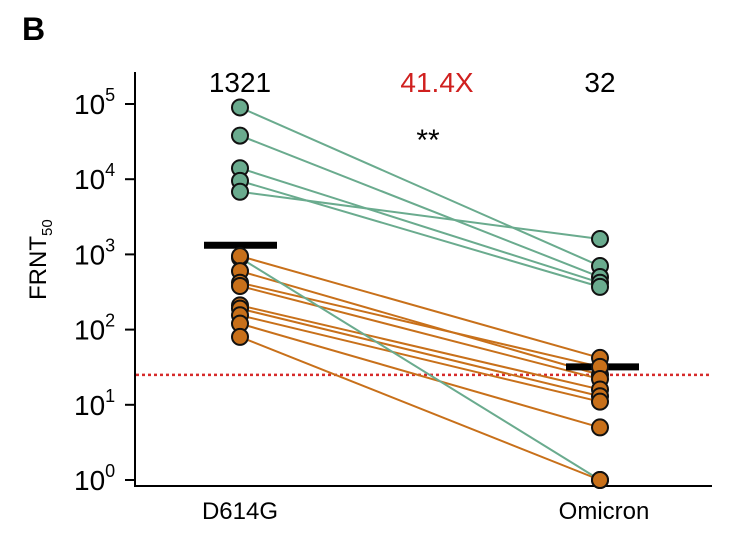 The image size is (731, 540). Describe the element at coordinates (428, 140) in the screenshot. I see `significance-label: **` at that location.